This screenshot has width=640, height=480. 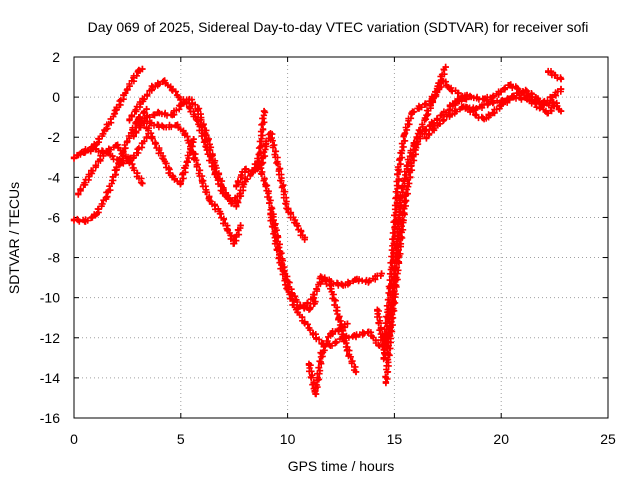 I want to click on x-tick-label: 5, so click(x=181, y=439).